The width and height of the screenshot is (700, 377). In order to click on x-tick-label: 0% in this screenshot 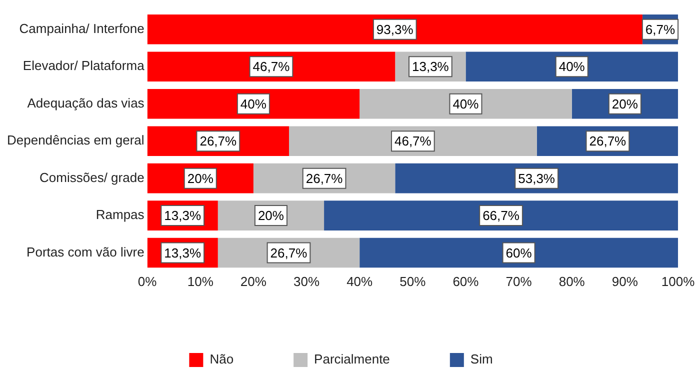, I will do `click(148, 281)`.